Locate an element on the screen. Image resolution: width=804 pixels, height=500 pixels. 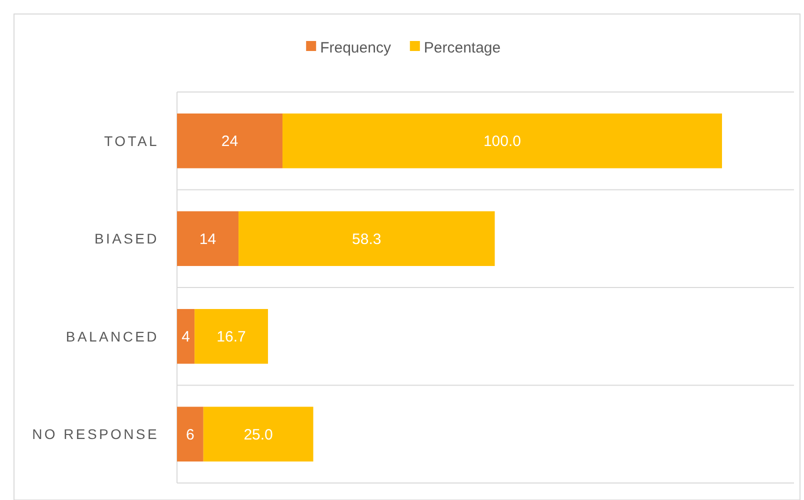
data-label: 4 is located at coordinates (186, 337).